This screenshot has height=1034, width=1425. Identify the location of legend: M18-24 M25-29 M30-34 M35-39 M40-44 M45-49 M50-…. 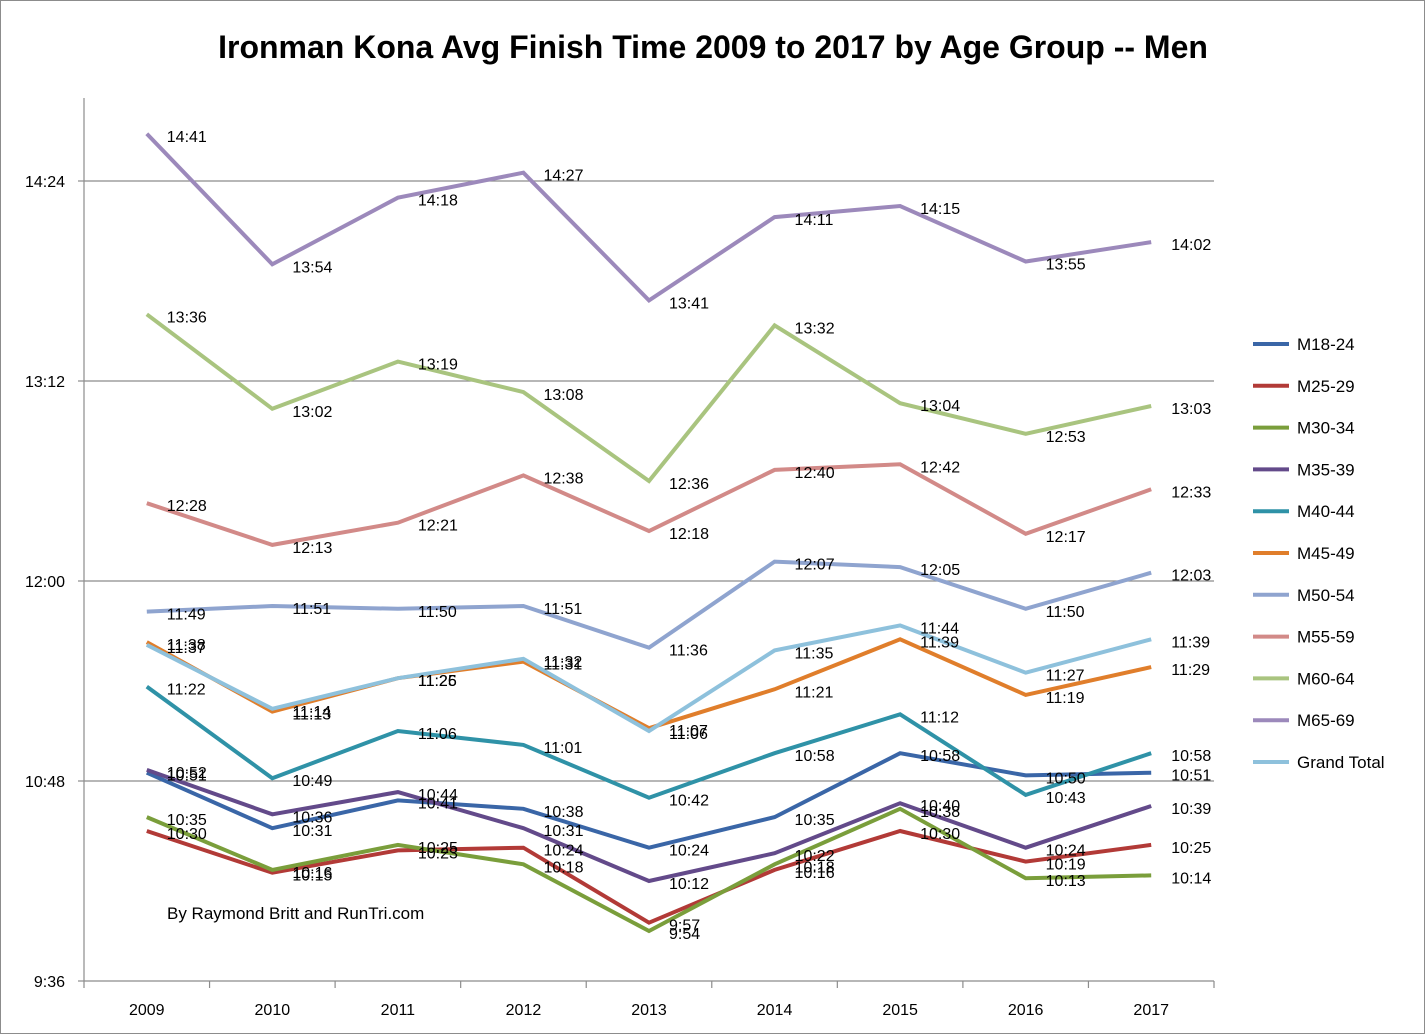
(1319, 553).